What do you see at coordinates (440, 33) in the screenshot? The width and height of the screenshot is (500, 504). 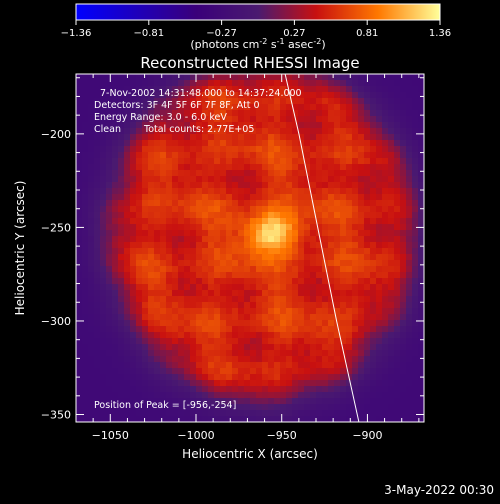 I see `colorbar-tick-label: 1.36` at bounding box center [440, 33].